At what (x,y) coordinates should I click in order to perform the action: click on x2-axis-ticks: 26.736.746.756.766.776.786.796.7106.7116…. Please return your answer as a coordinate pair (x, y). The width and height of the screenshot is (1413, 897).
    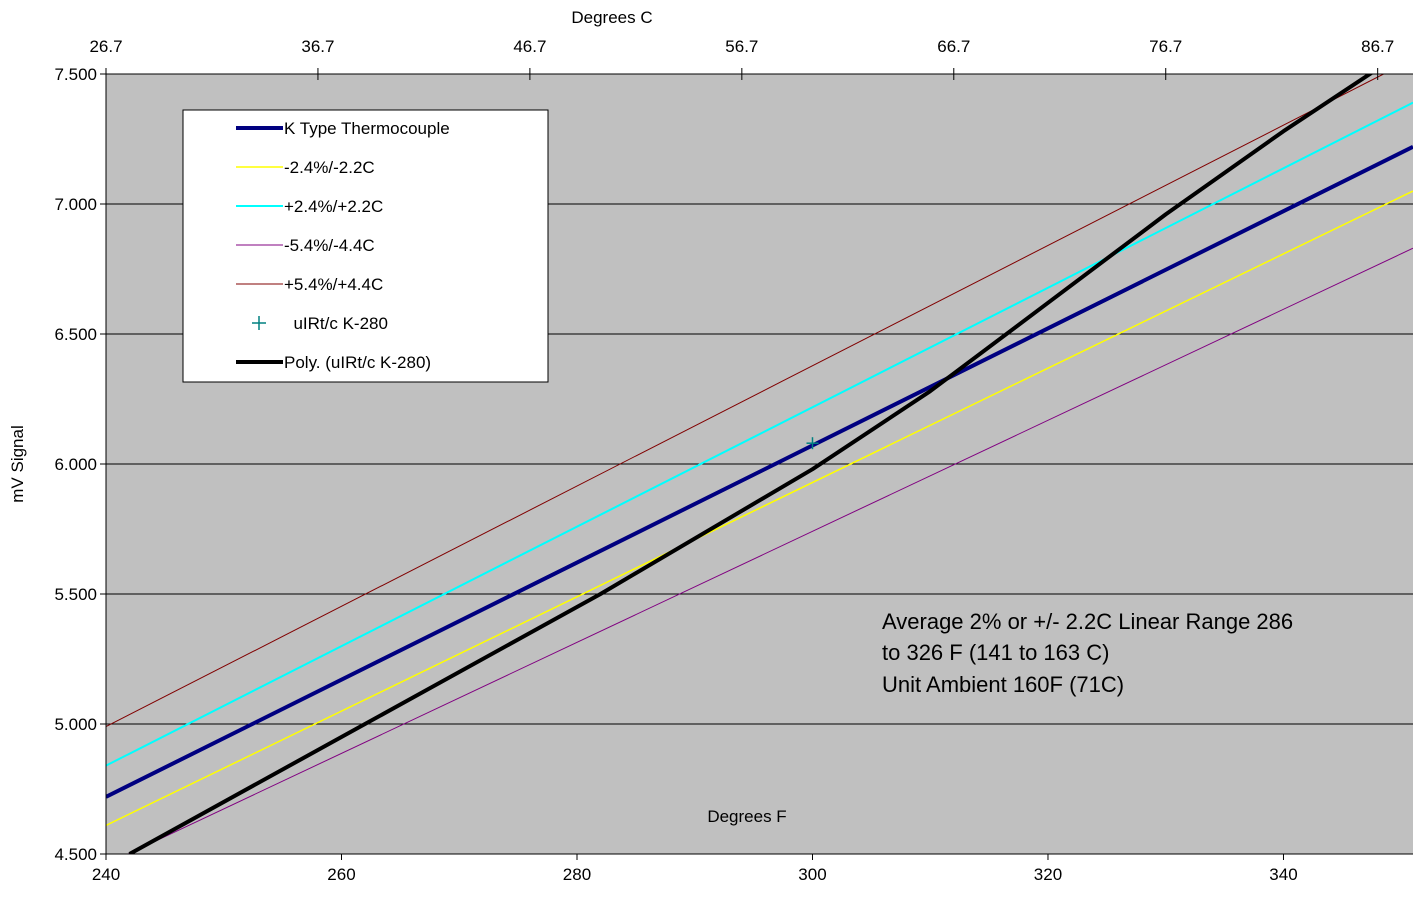
    Looking at the image, I should click on (741, 58).